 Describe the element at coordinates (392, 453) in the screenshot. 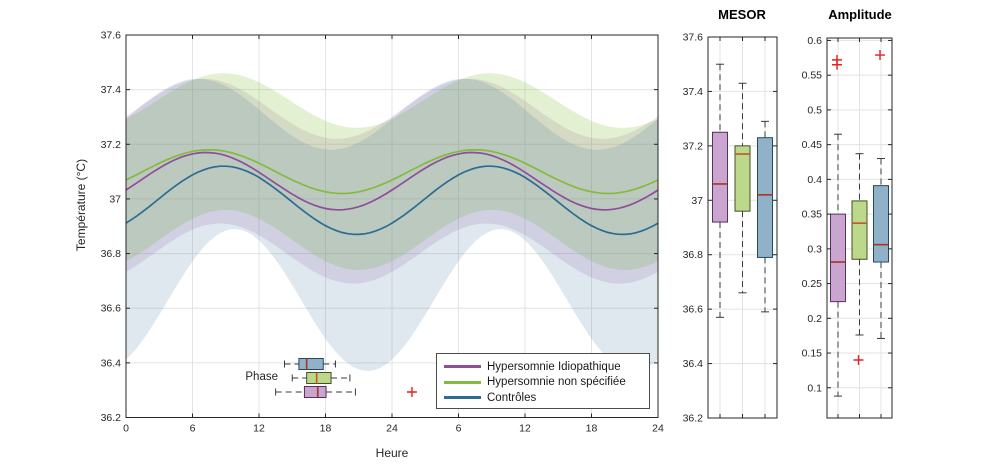

I see `x-axis-label: Heure` at that location.